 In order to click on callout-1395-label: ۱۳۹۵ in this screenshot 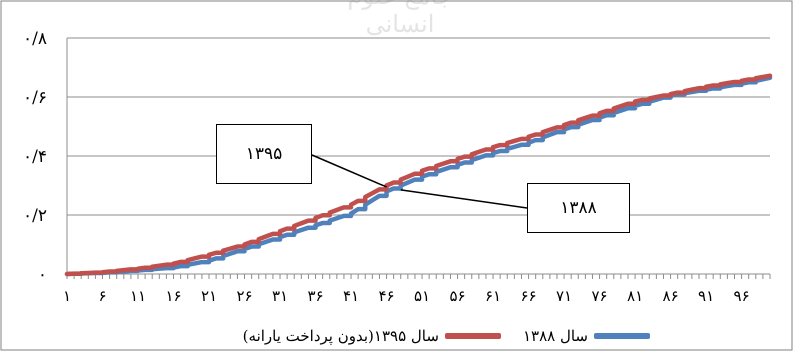, I will do `click(264, 154)`.